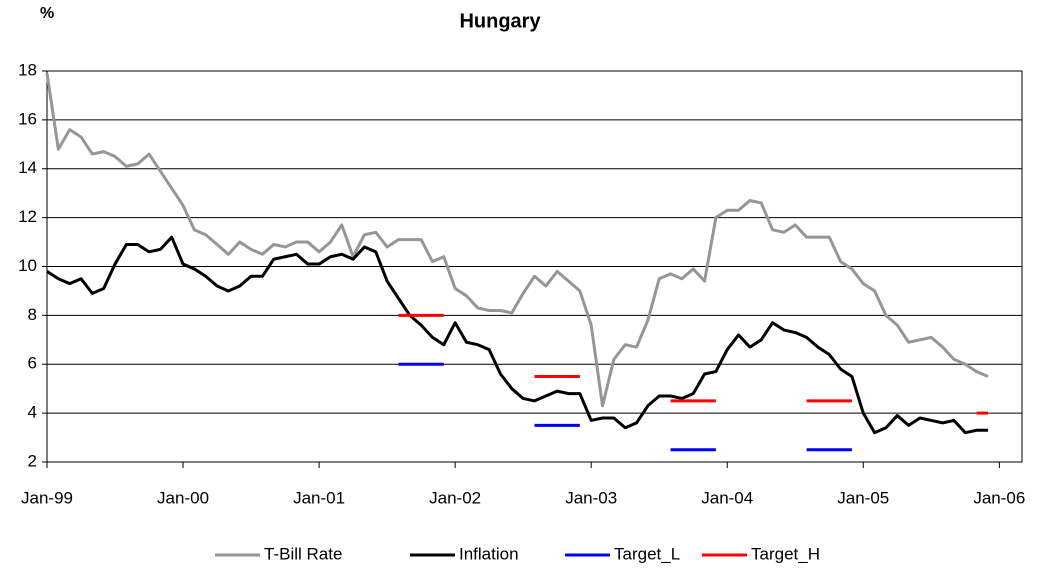 The image size is (1038, 575). Describe the element at coordinates (591, 497) in the screenshot. I see `x-tick-label: Jan-03` at that location.